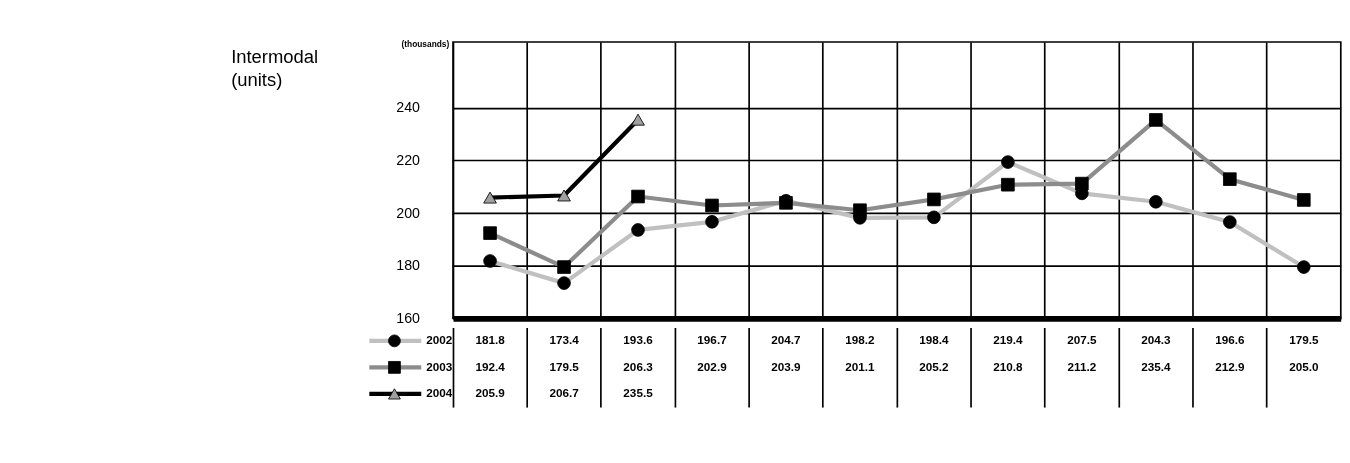 The image size is (1350, 463). I want to click on legend-label: 2003, so click(439, 366).